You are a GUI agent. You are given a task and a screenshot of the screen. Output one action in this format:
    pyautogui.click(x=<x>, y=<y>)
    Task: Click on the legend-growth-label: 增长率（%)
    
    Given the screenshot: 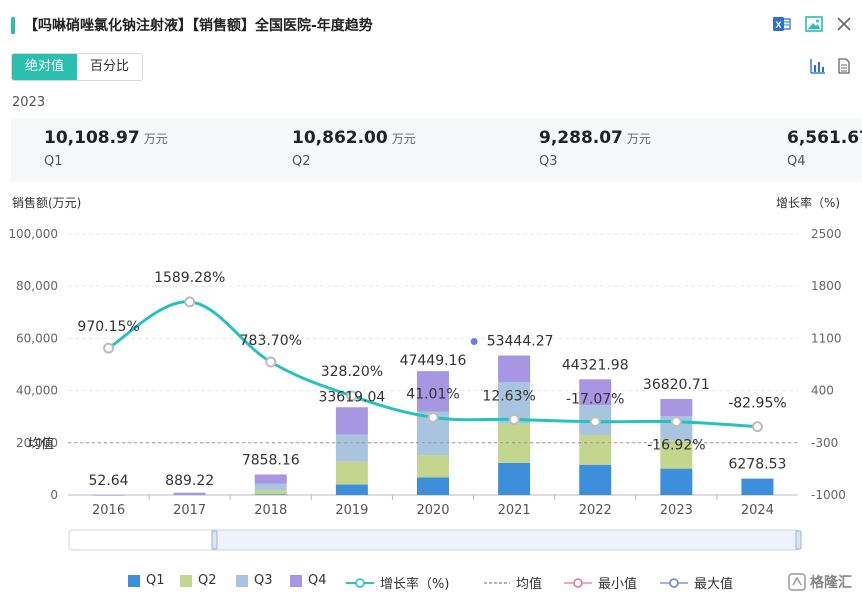 What is the action you would take?
    pyautogui.click(x=415, y=584)
    